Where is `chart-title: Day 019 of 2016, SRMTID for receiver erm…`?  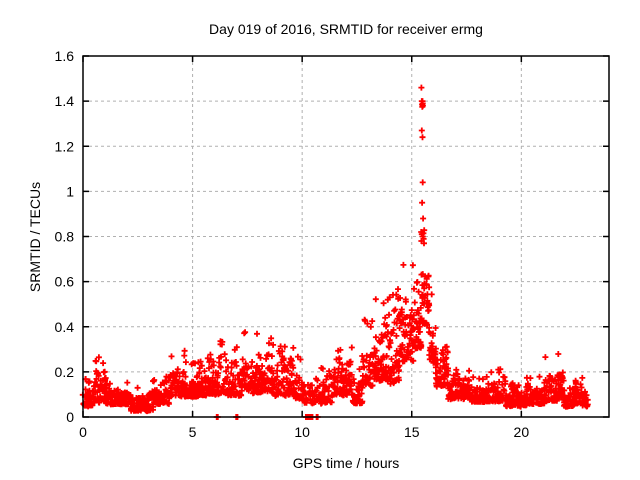
chart-title: Day 019 of 2016, SRMTID for receiver erm… is located at coordinates (346, 29).